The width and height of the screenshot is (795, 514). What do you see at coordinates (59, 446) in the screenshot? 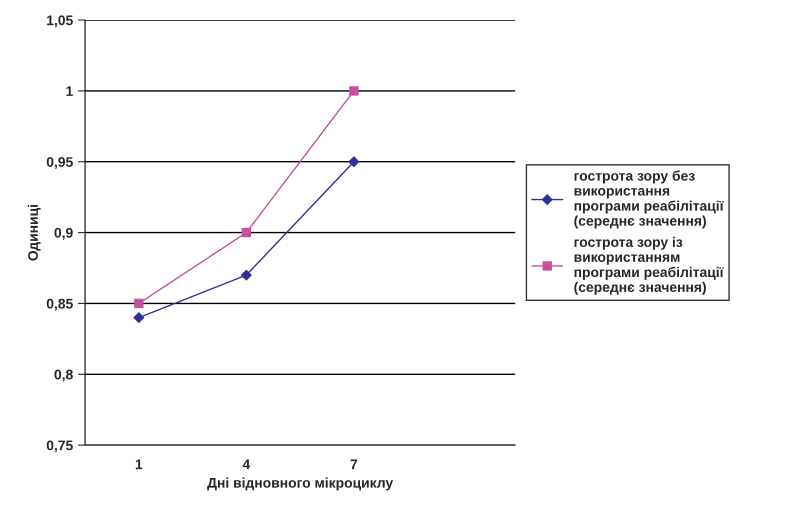
I see `y-tick-label: 0,75` at bounding box center [59, 446].